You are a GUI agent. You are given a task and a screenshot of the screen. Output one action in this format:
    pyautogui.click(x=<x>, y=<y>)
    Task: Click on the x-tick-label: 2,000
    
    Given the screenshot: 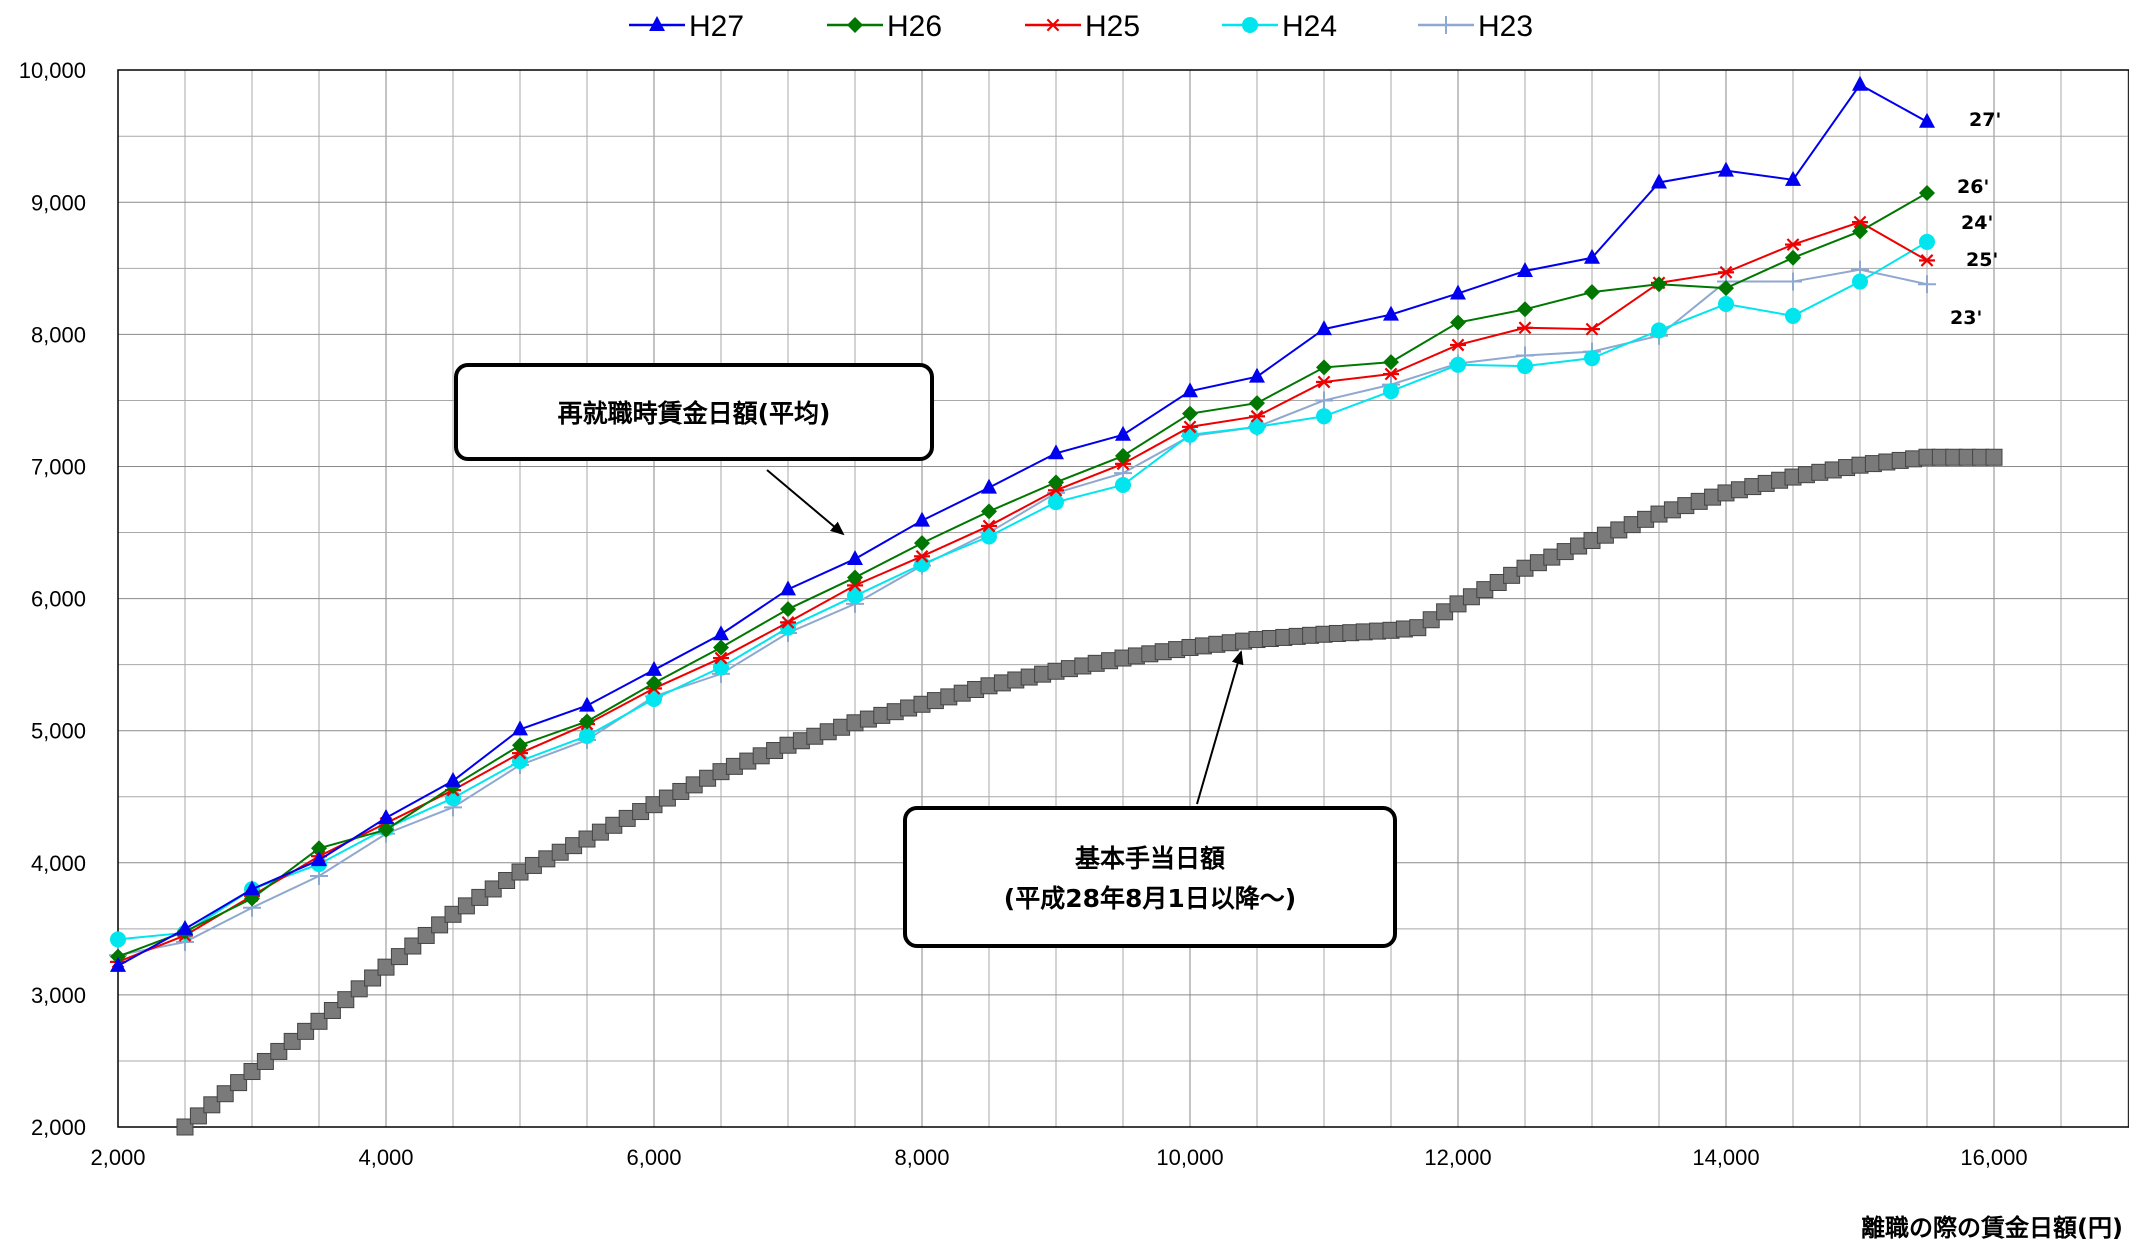 What is the action you would take?
    pyautogui.click(x=117, y=1157)
    